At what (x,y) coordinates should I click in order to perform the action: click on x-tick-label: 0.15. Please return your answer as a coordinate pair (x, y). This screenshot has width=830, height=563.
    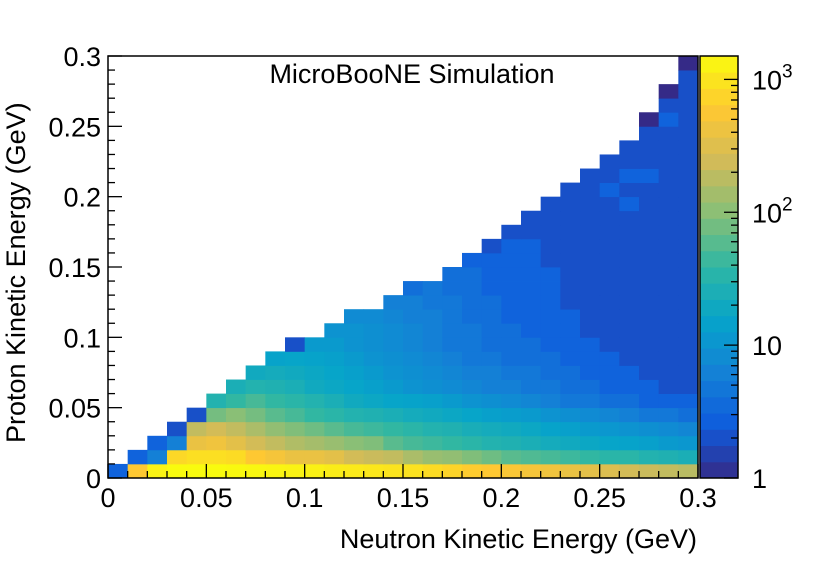
    Looking at the image, I should click on (403, 498).